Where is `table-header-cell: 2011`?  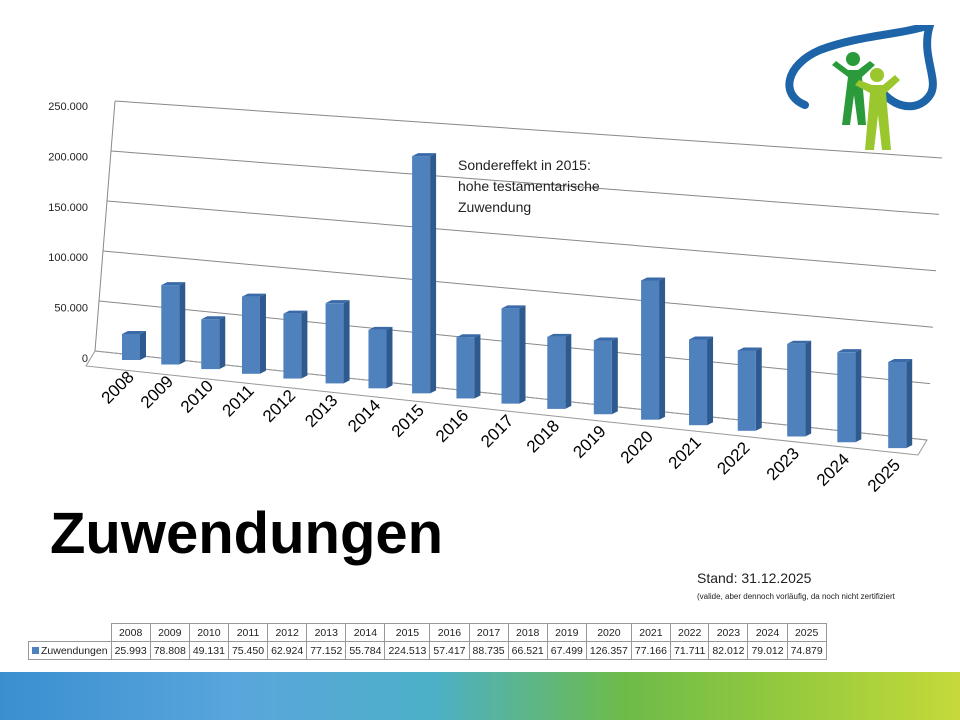
table-header-cell: 2011 is located at coordinates (248, 632).